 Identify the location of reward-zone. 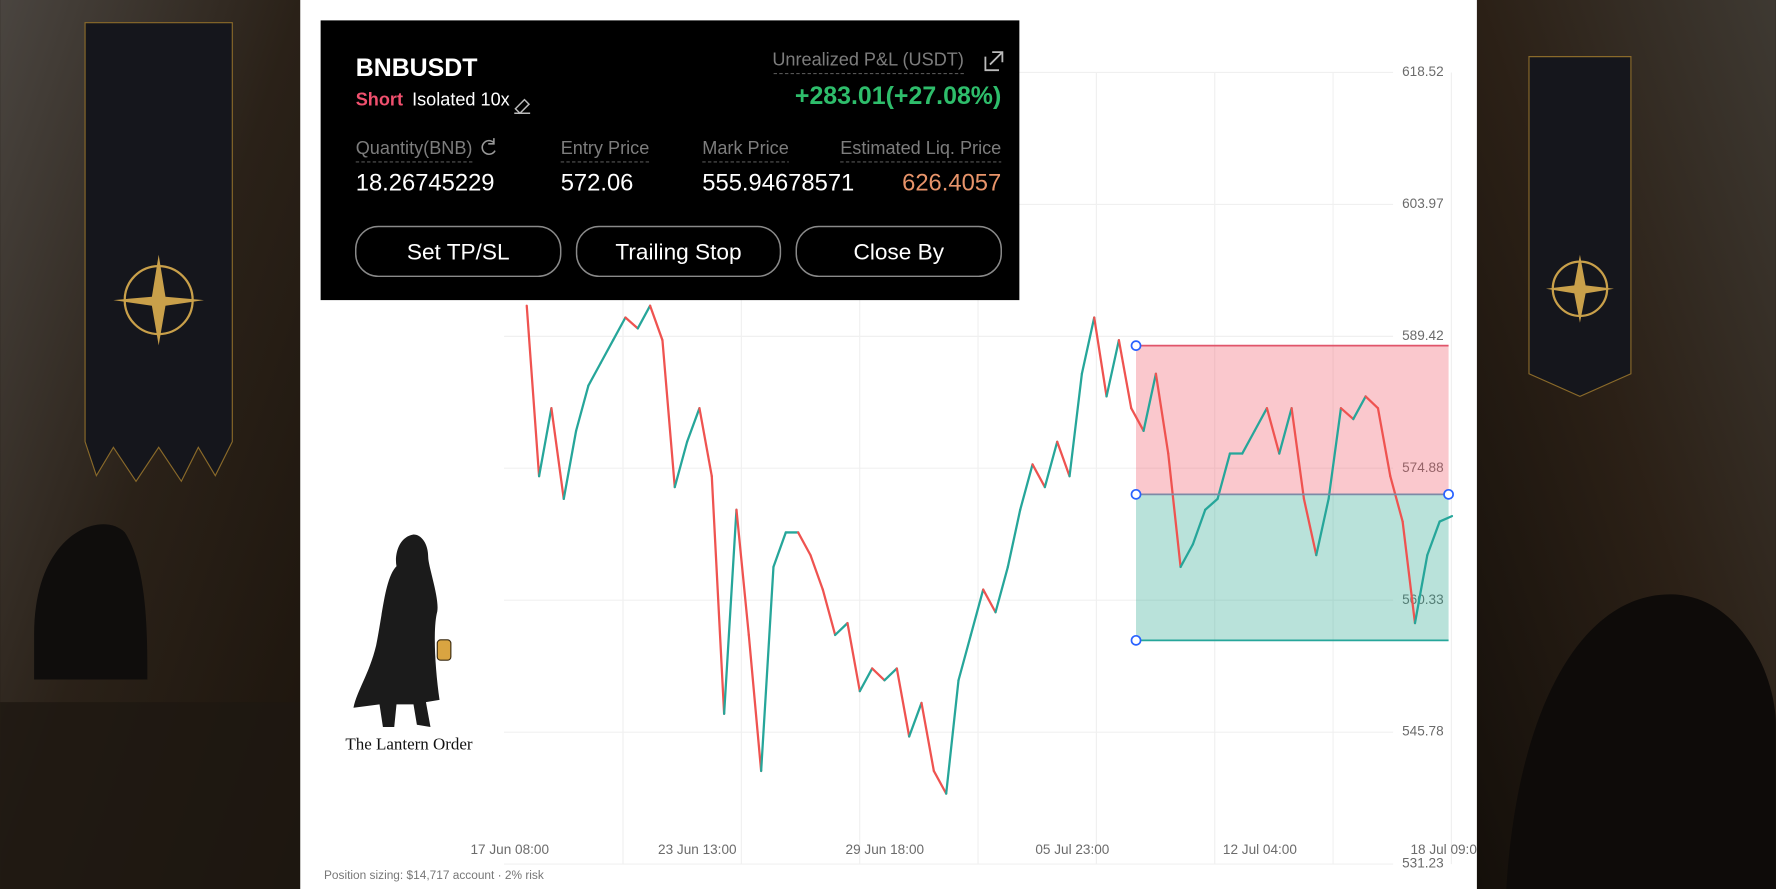
(1292, 567).